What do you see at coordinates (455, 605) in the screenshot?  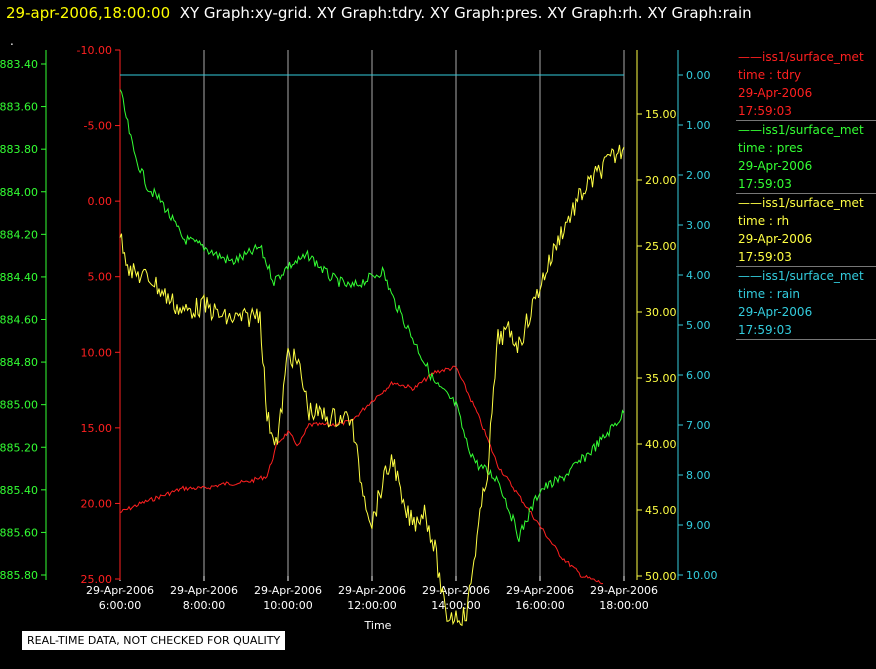 I see `x-tick-label-time: 14:00:00` at bounding box center [455, 605].